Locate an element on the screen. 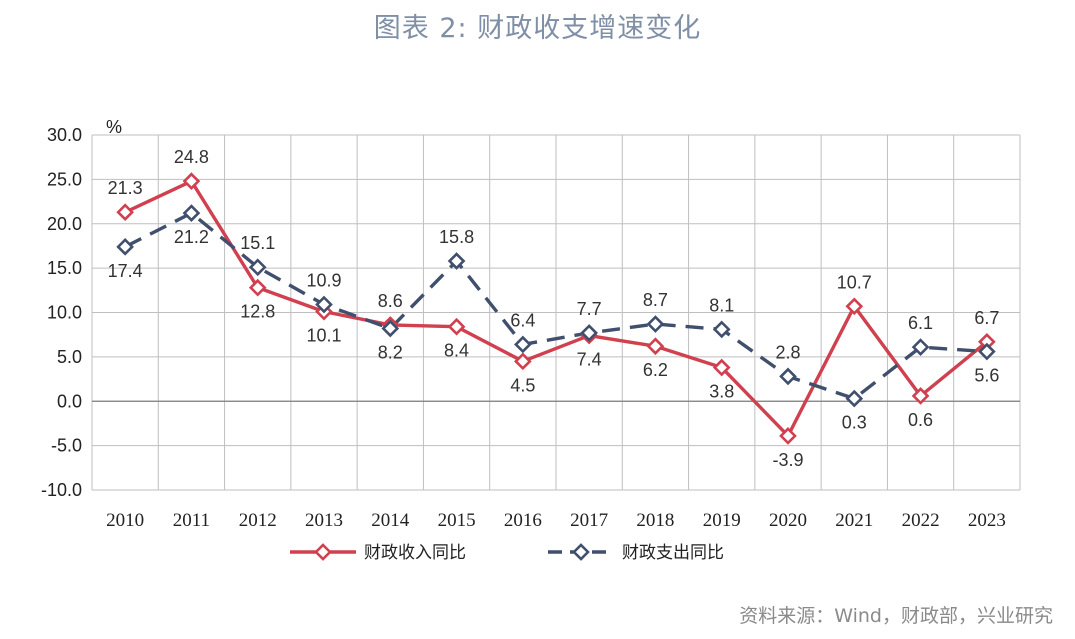 Image resolution: width=1075 pixels, height=639 pixels. x-tick-label: 2015 is located at coordinates (457, 520).